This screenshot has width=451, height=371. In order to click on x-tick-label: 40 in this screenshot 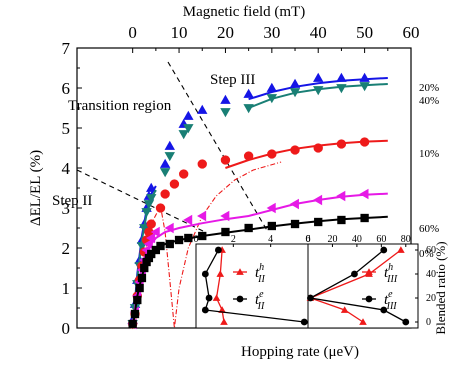, I will do `click(318, 32)`.